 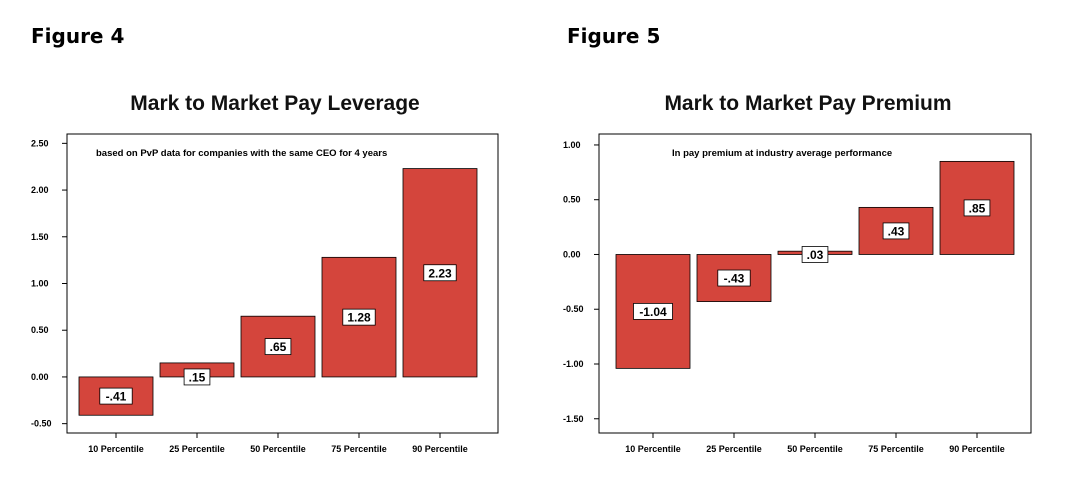 I want to click on chart-1-y-tick-label: -0.50, so click(x=41, y=424).